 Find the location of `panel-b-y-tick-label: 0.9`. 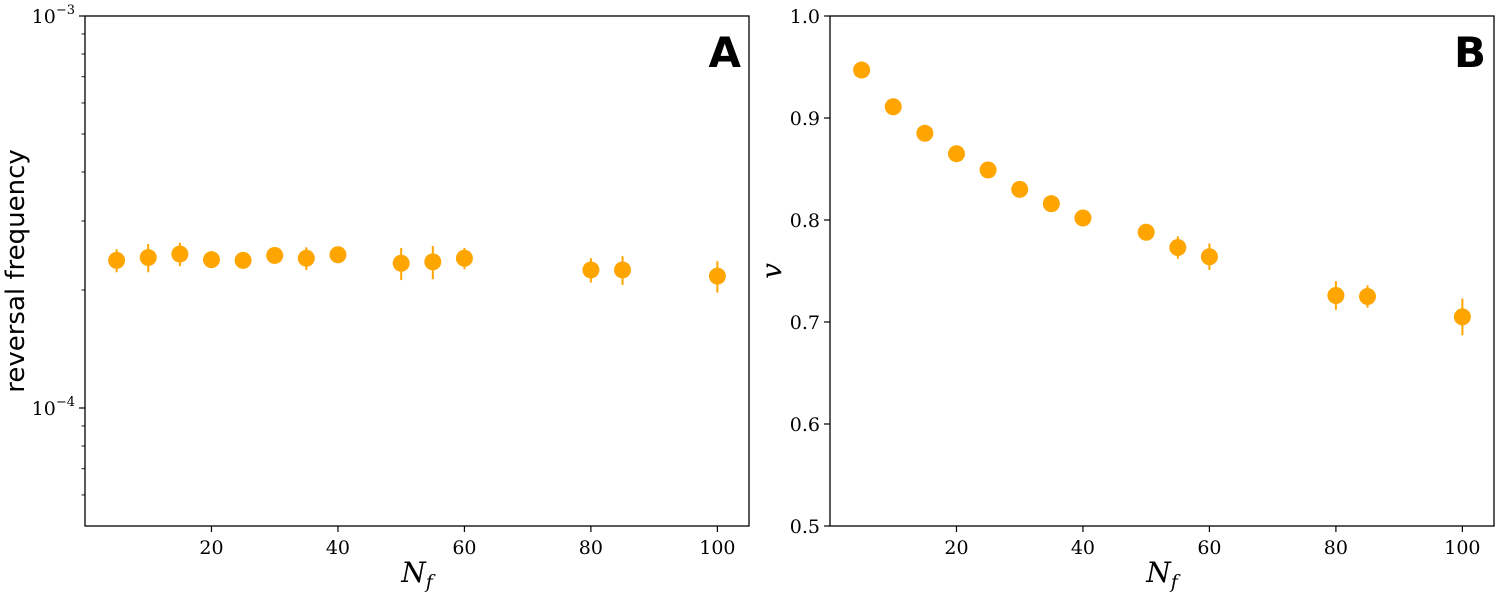

panel-b-y-tick-label: 0.9 is located at coordinates (805, 119).